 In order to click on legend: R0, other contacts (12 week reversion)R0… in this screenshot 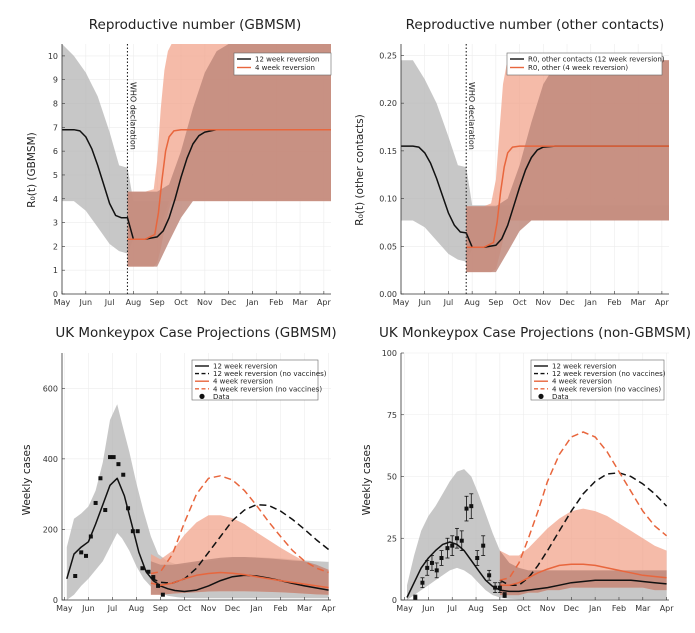, I will do `click(585, 64)`.